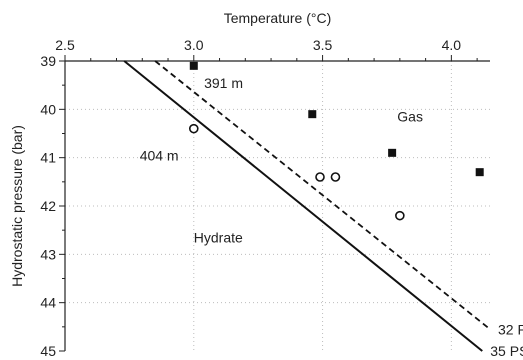  I want to click on y-tick-label: 43, so click(48, 254).